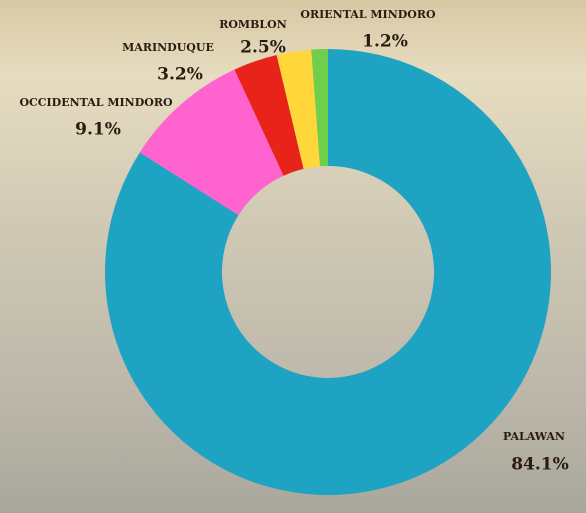  What do you see at coordinates (253, 24) in the screenshot?
I see `slice-name: ROMBLON` at bounding box center [253, 24].